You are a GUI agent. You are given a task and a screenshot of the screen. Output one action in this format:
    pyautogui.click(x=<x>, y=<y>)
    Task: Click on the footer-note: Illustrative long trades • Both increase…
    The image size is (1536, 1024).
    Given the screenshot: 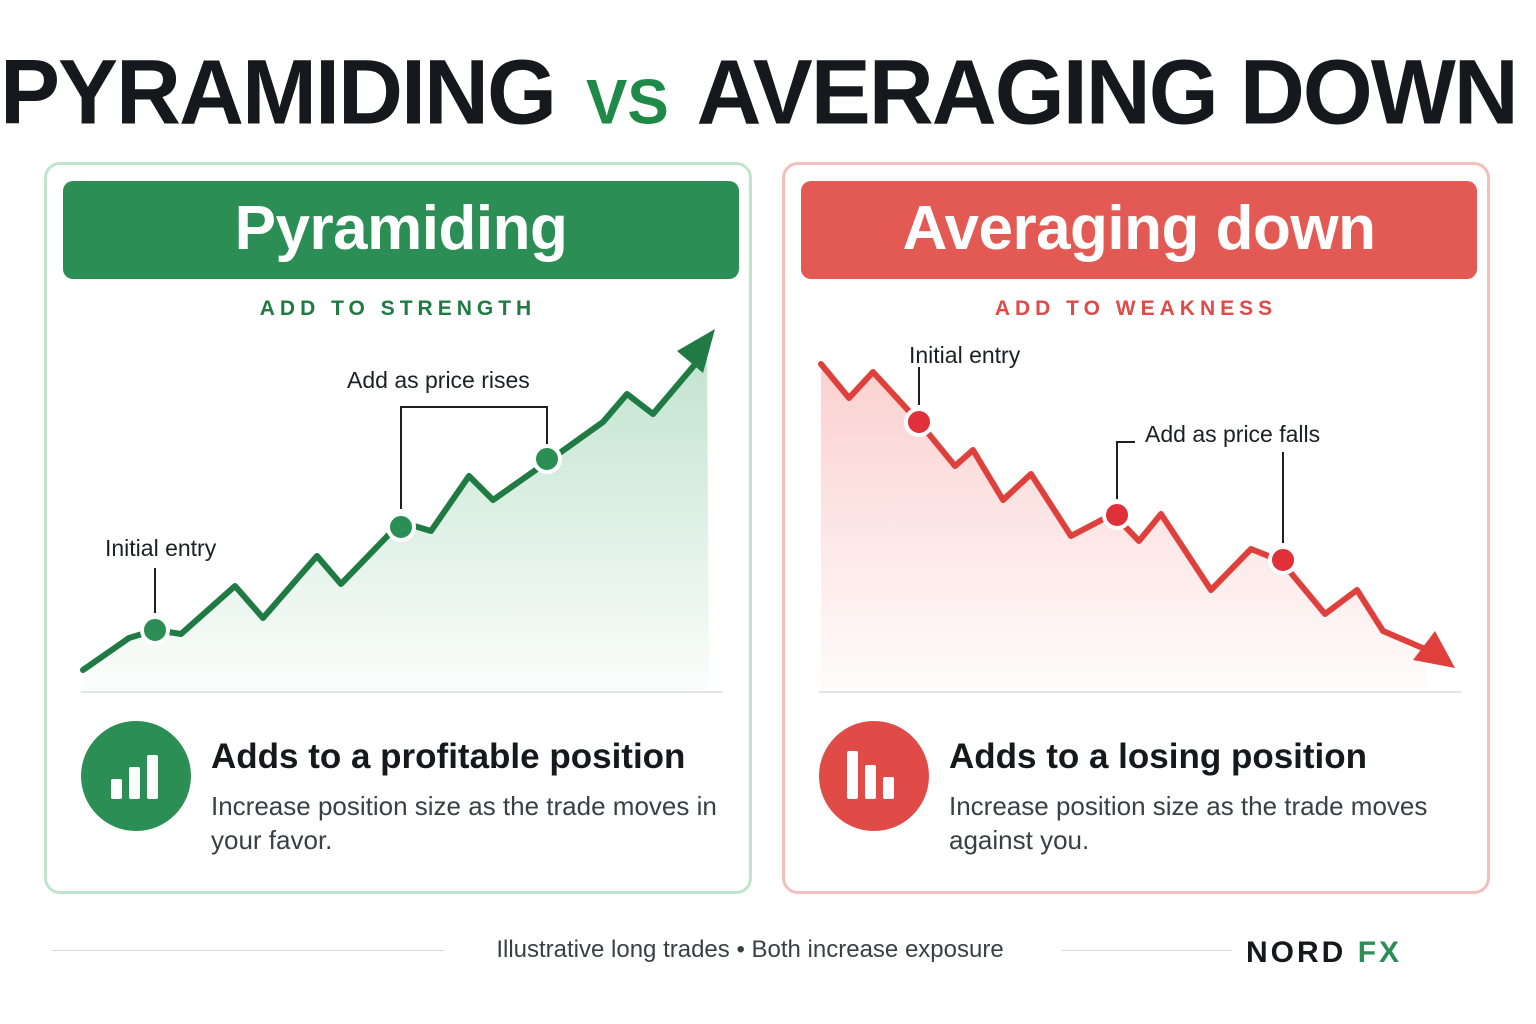 What is the action you would take?
    pyautogui.click(x=750, y=949)
    